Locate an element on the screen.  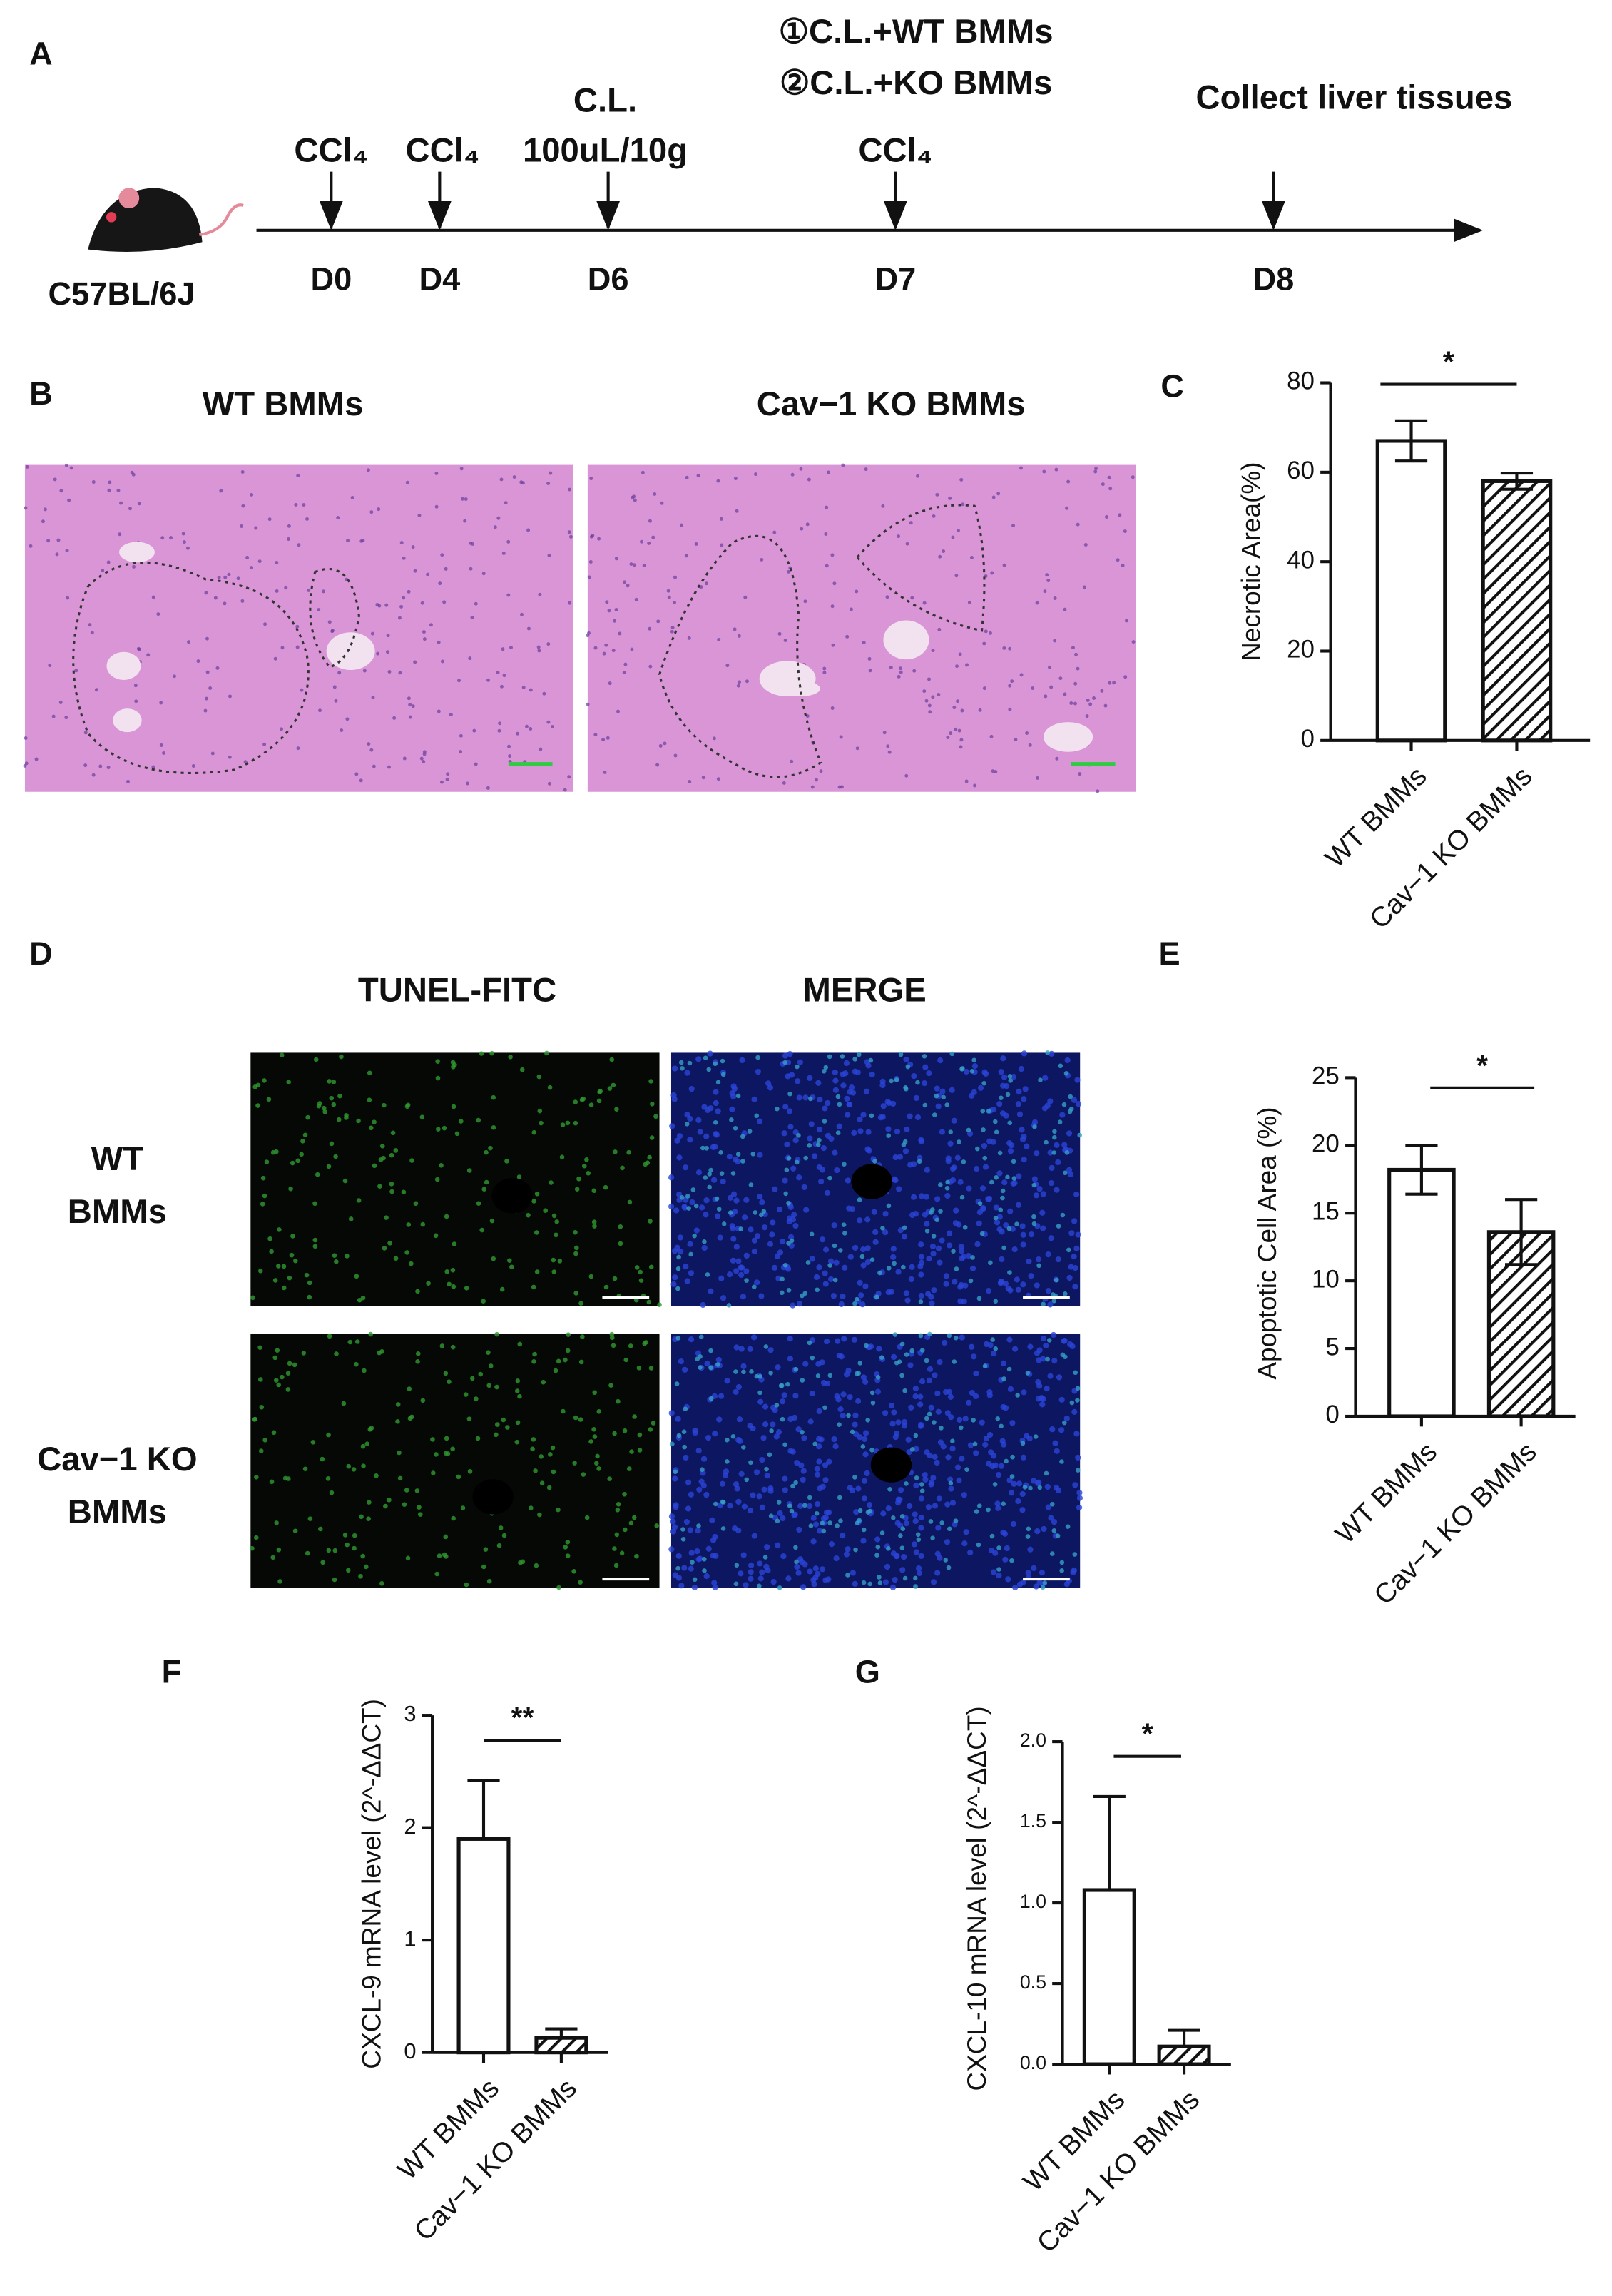
y-tick-label: 1 is located at coordinates (410, 1938).